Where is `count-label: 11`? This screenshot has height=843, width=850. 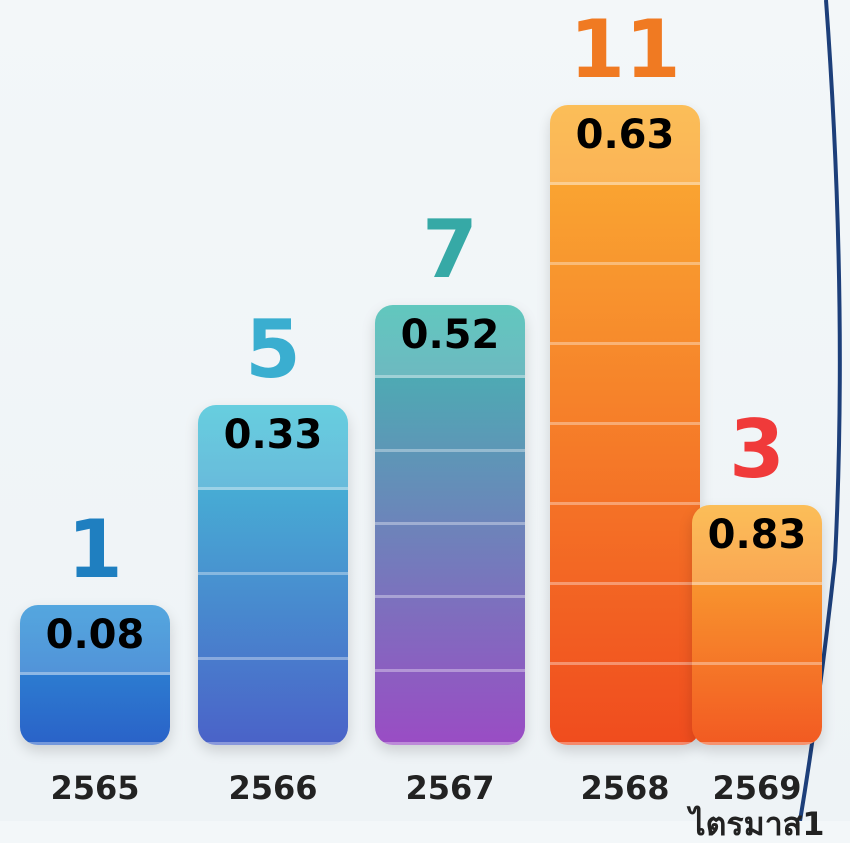 count-label: 11 is located at coordinates (625, 49).